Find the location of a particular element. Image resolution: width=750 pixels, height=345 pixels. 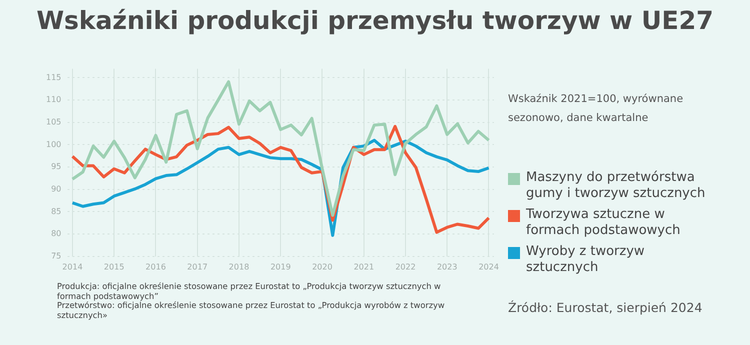

x-tick-label: 2018 is located at coordinates (239, 267).